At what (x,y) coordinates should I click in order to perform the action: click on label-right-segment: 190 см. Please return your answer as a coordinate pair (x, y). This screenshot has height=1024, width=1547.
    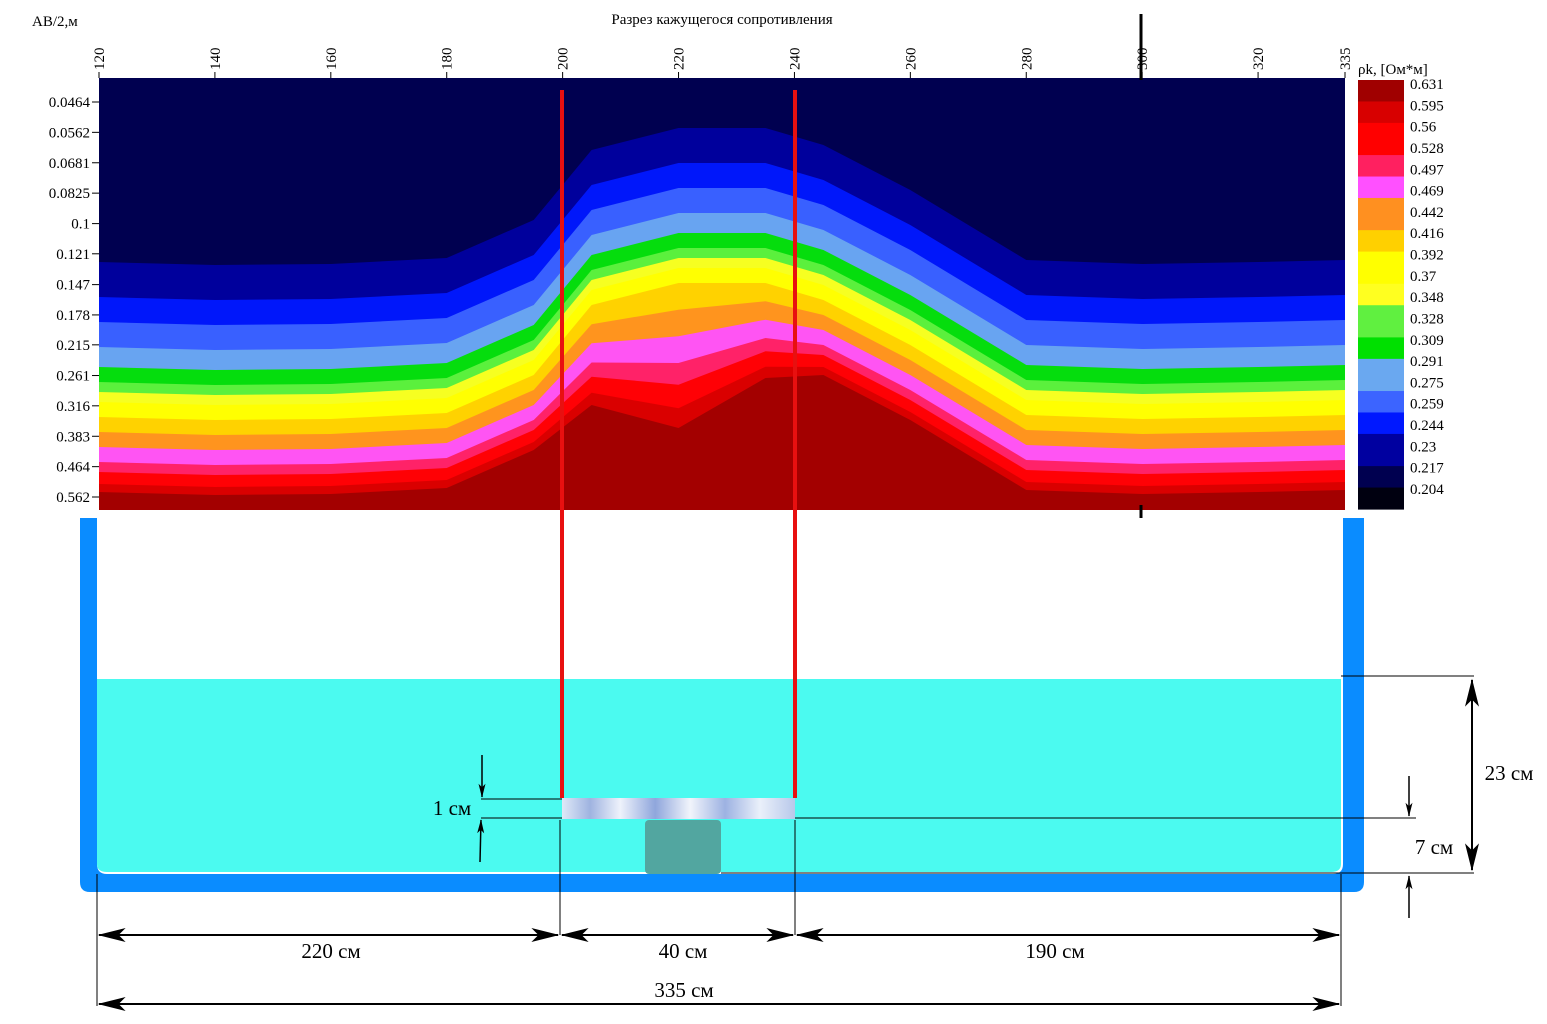
    Looking at the image, I should click on (1054, 951).